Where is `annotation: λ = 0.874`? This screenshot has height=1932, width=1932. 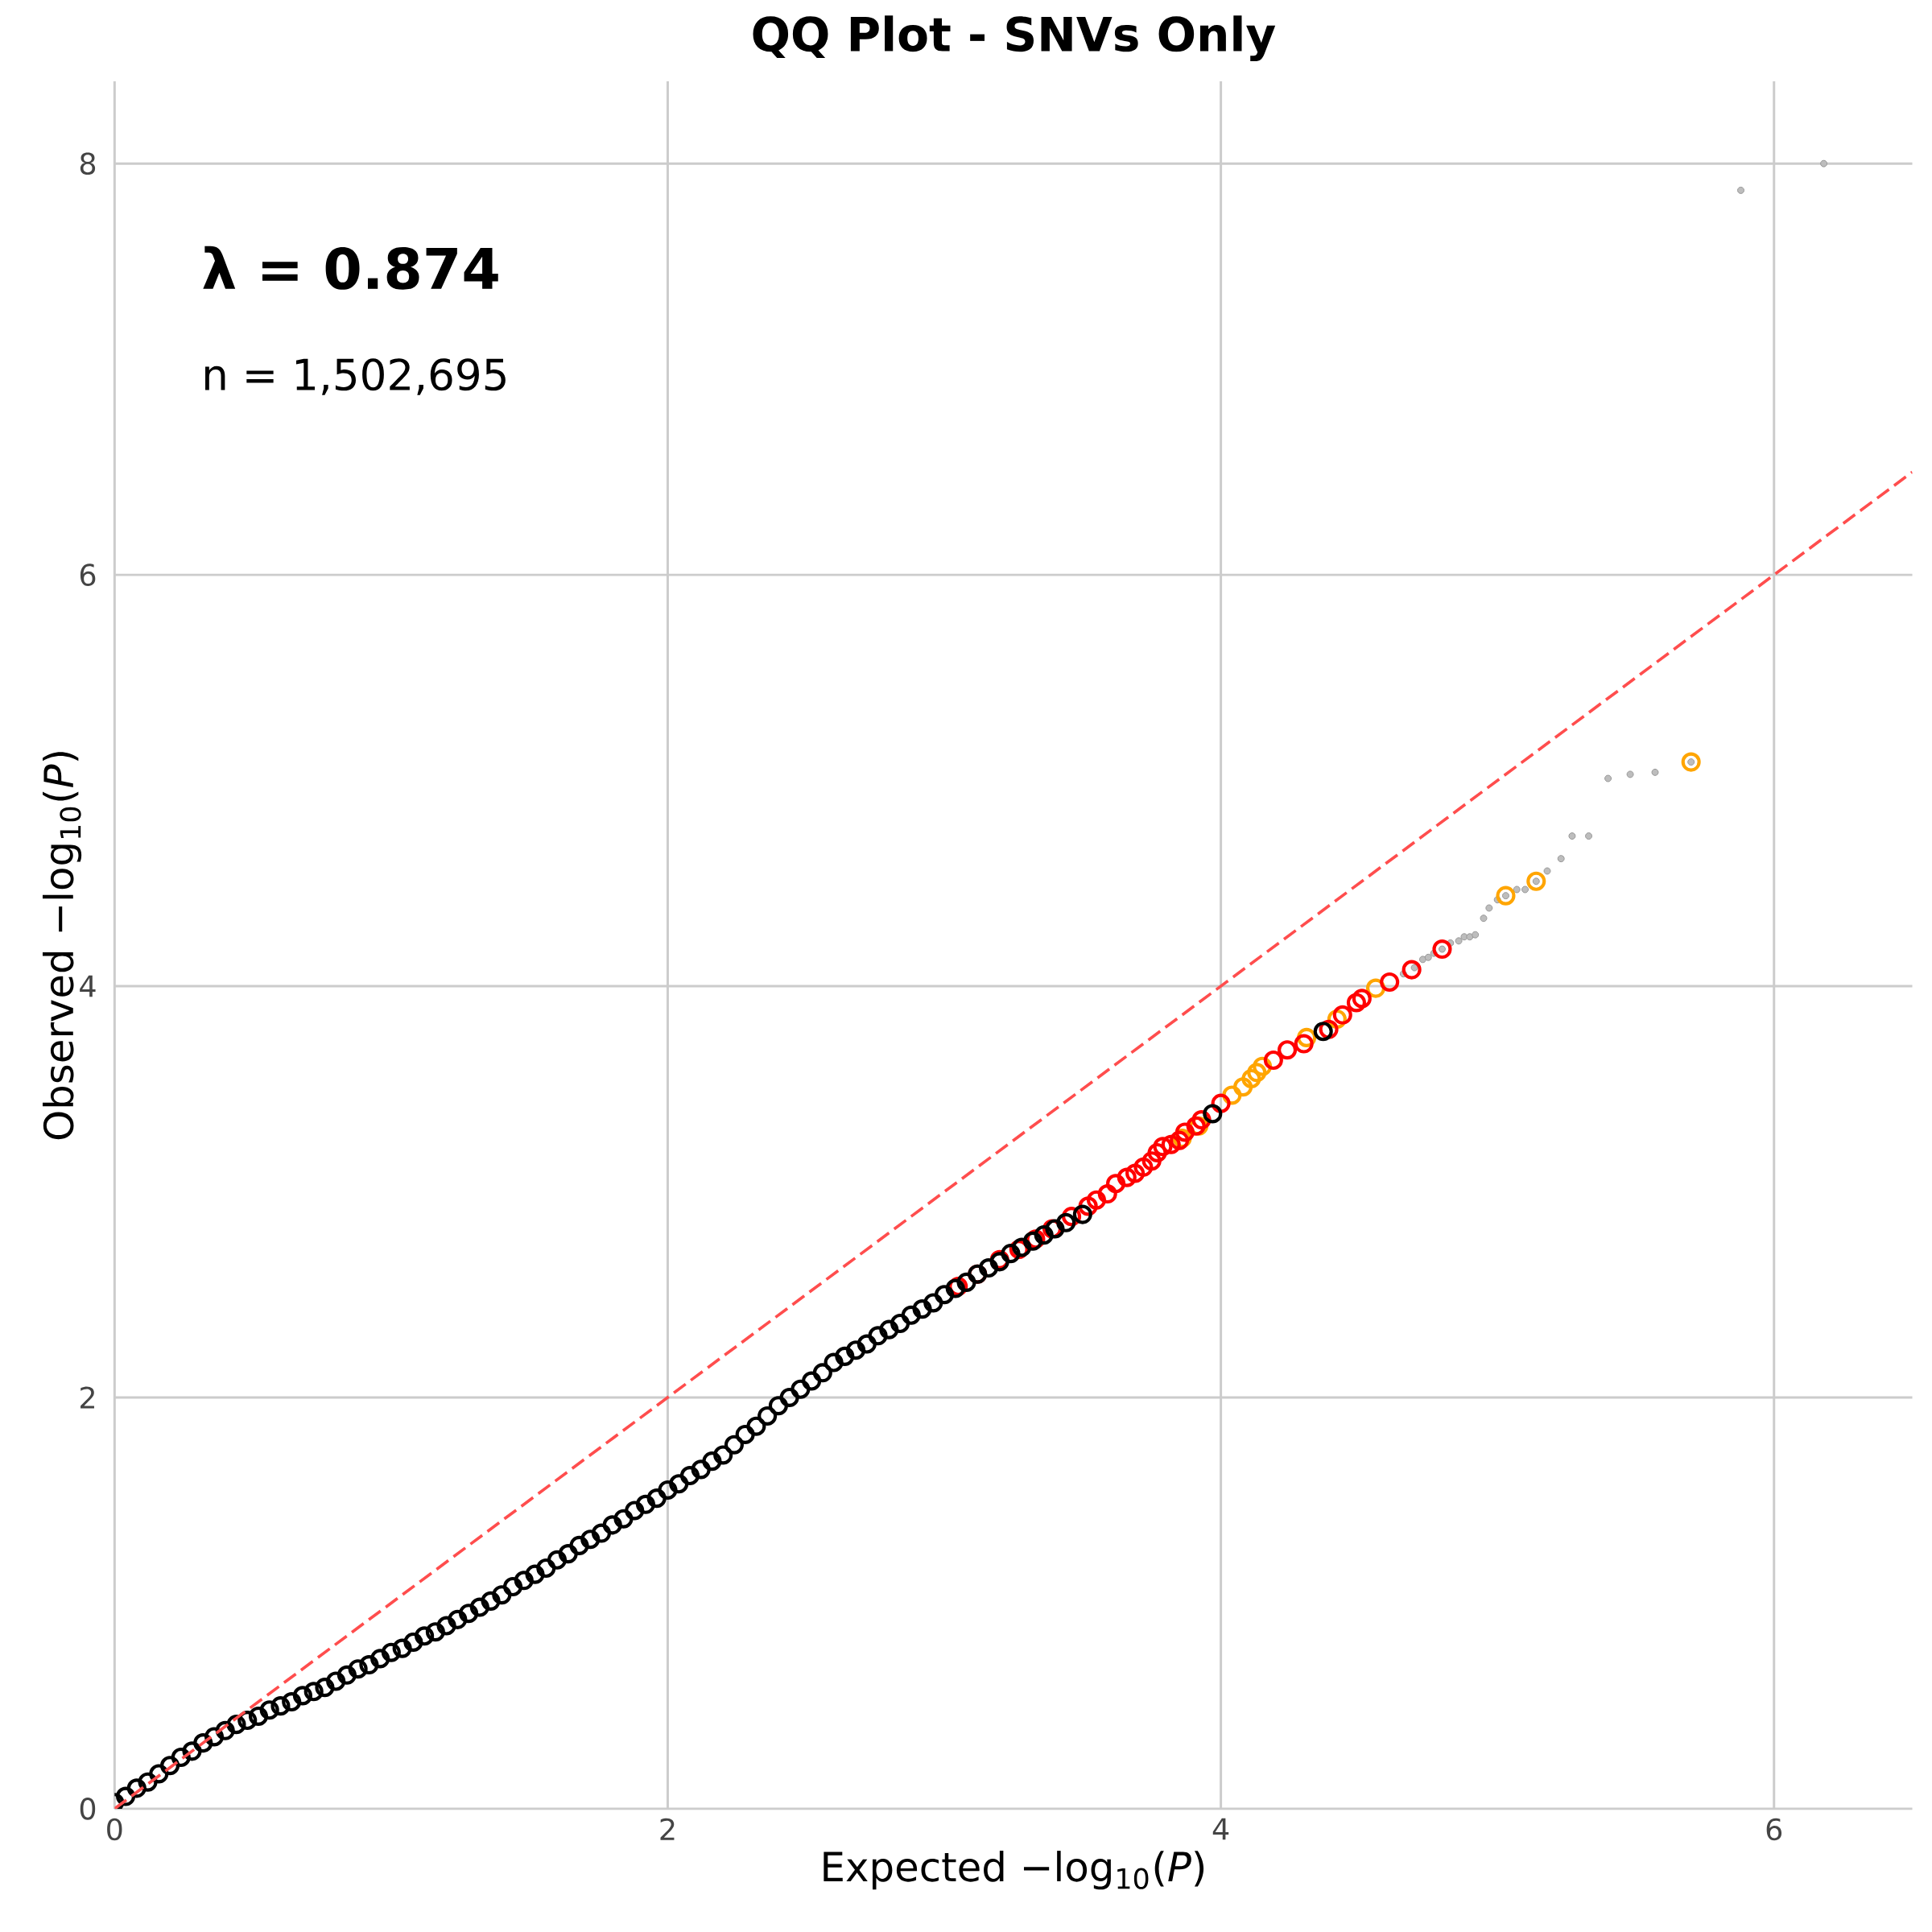 annotation: λ = 0.874 is located at coordinates (350, 268).